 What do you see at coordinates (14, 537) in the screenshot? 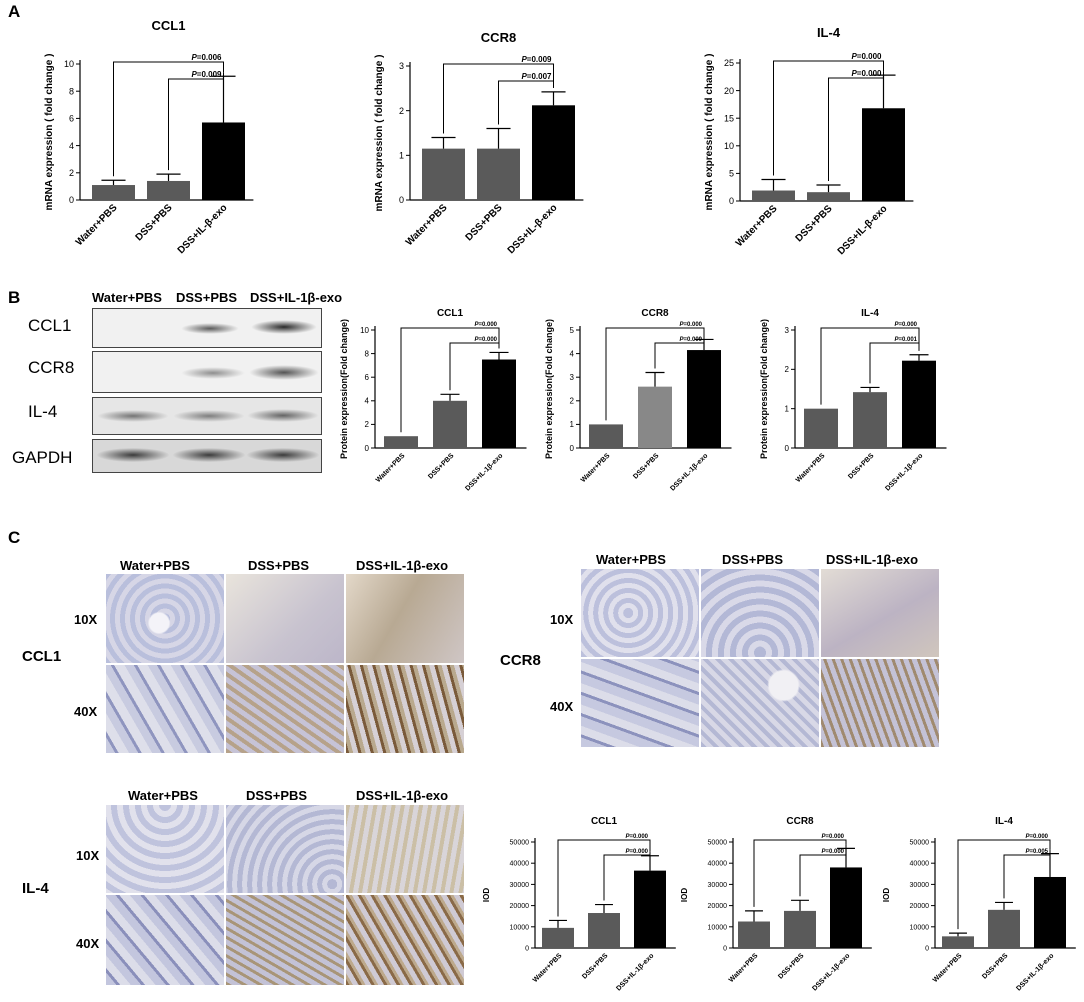
I see `panel-label-c: C` at bounding box center [14, 537].